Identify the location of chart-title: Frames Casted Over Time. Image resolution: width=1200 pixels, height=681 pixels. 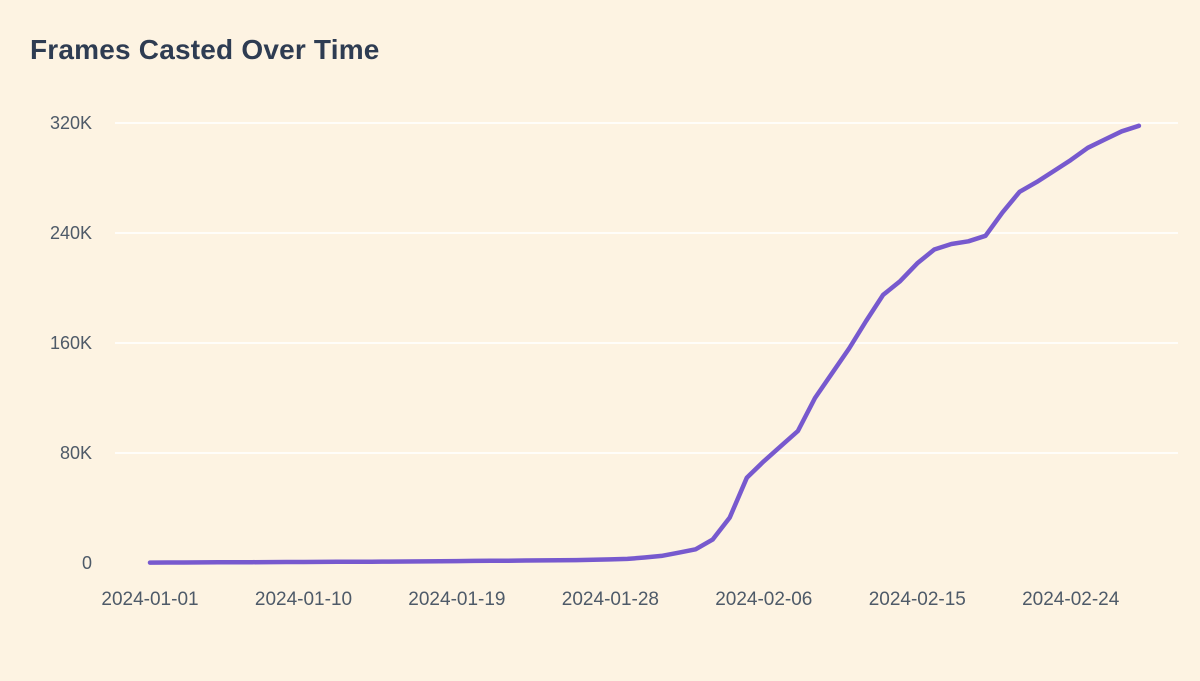
(205, 49).